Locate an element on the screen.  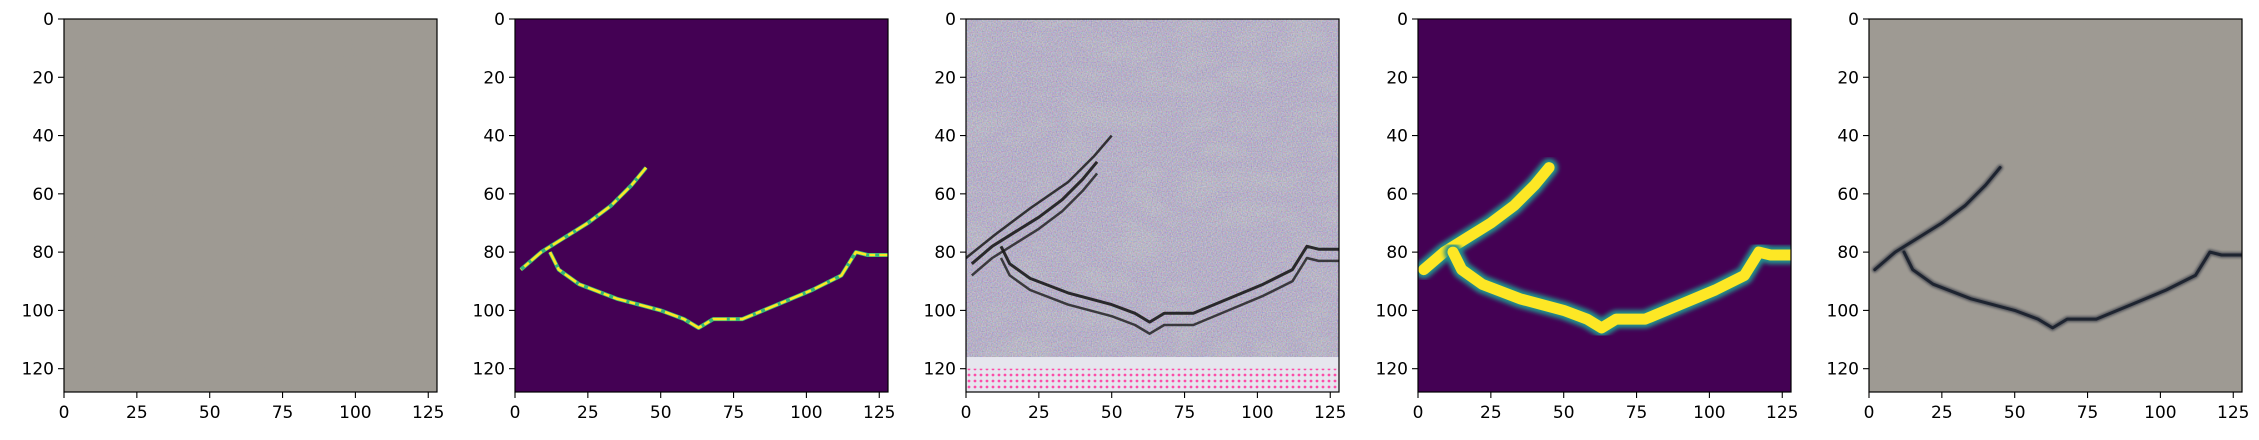
crack-core-main_branch is located at coordinates (2072, 290).